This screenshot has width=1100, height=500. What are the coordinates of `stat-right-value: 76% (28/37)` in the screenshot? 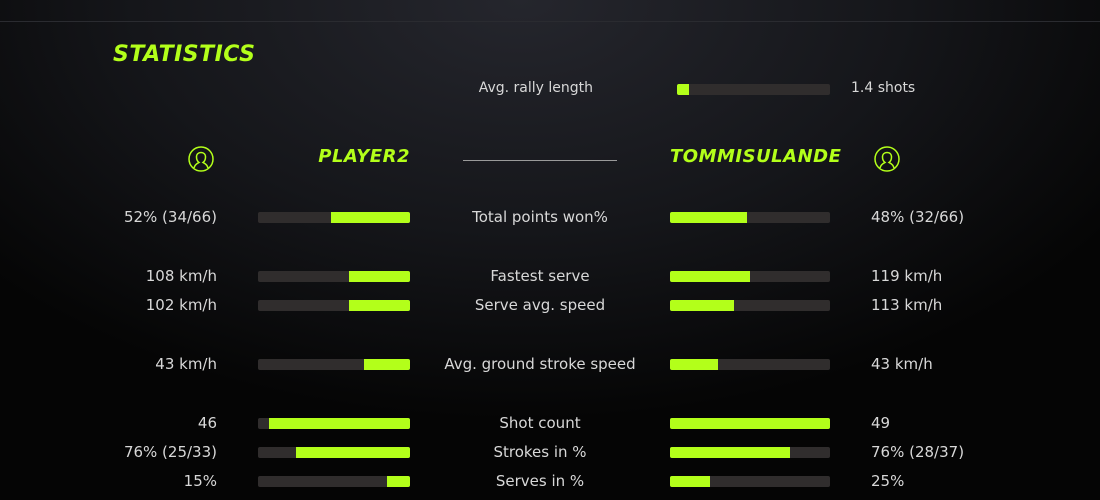 It's located at (918, 452).